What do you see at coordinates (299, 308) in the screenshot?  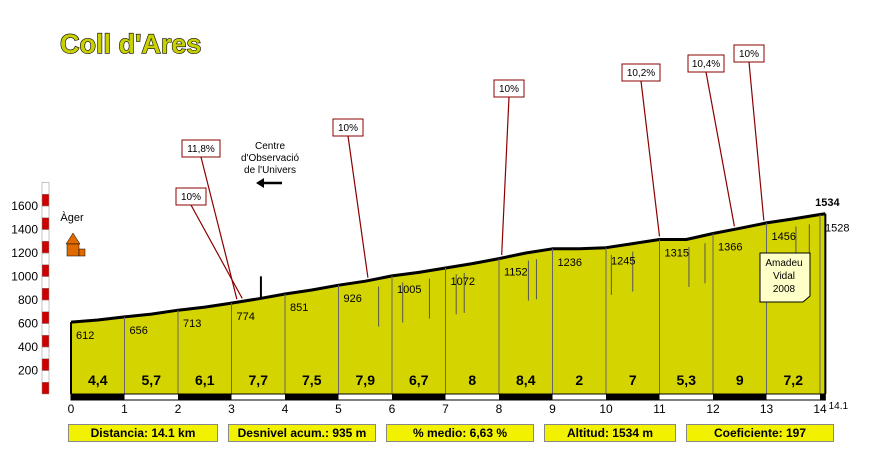 I see `altitude-label: 851` at bounding box center [299, 308].